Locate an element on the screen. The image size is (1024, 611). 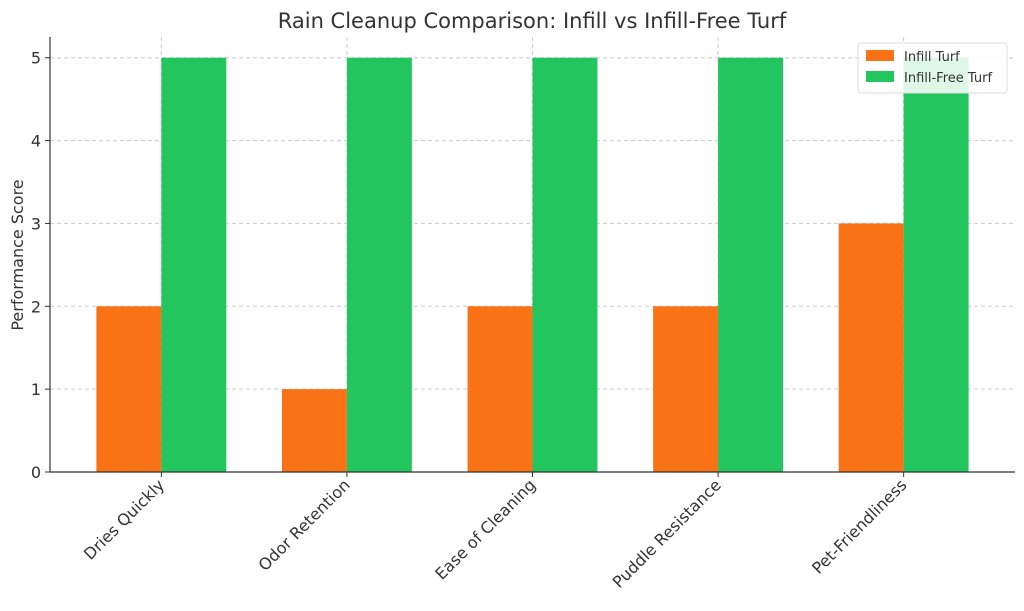
y-tick-label: 5 is located at coordinates (36, 58).